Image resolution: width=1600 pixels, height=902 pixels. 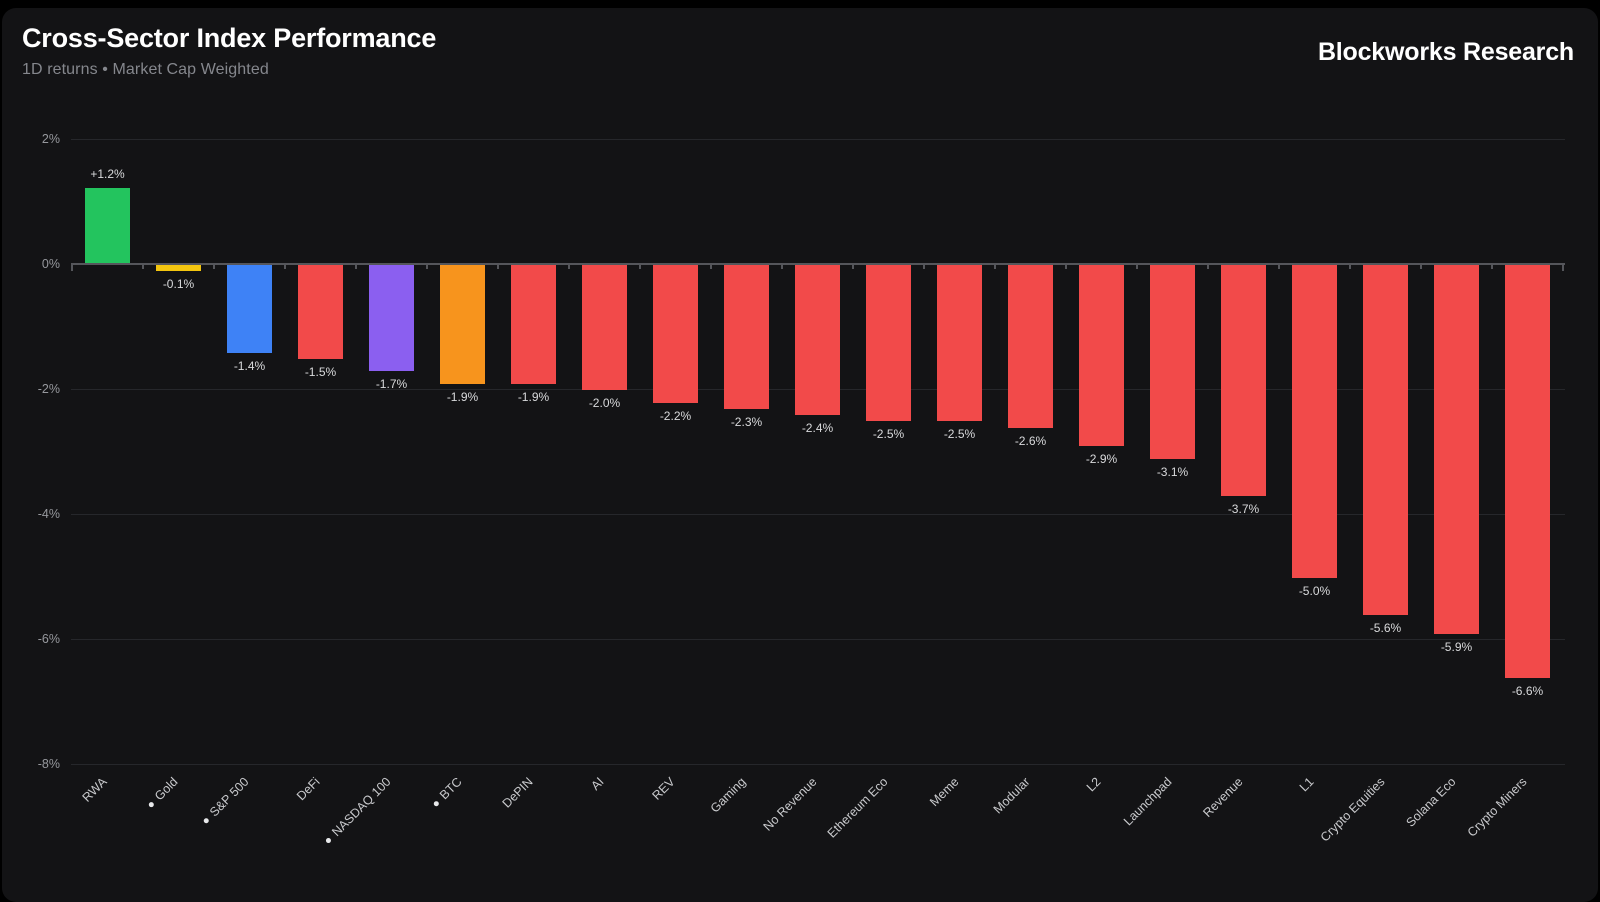 What do you see at coordinates (1172, 362) in the screenshot?
I see `bar-Launchpad` at bounding box center [1172, 362].